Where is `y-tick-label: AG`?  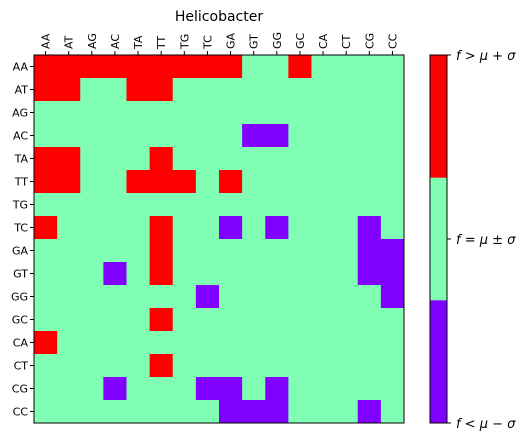 y-tick-label: AG is located at coordinates (20, 113).